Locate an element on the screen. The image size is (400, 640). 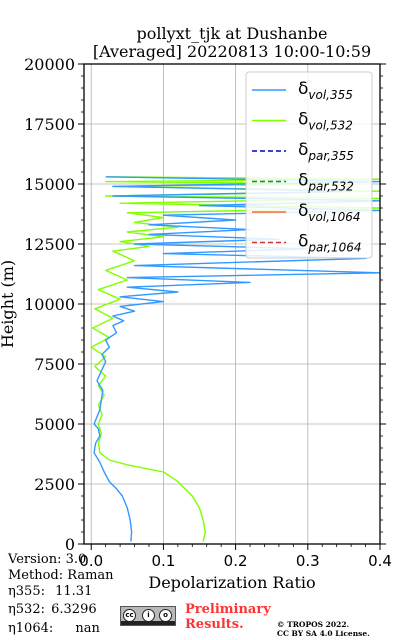
legend-label-5: δpar,1064 is located at coordinates (330, 243).